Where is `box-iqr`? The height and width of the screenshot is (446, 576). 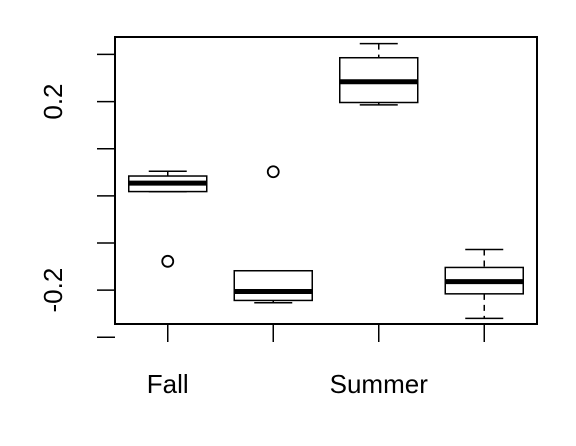 box-iqr is located at coordinates (273, 285).